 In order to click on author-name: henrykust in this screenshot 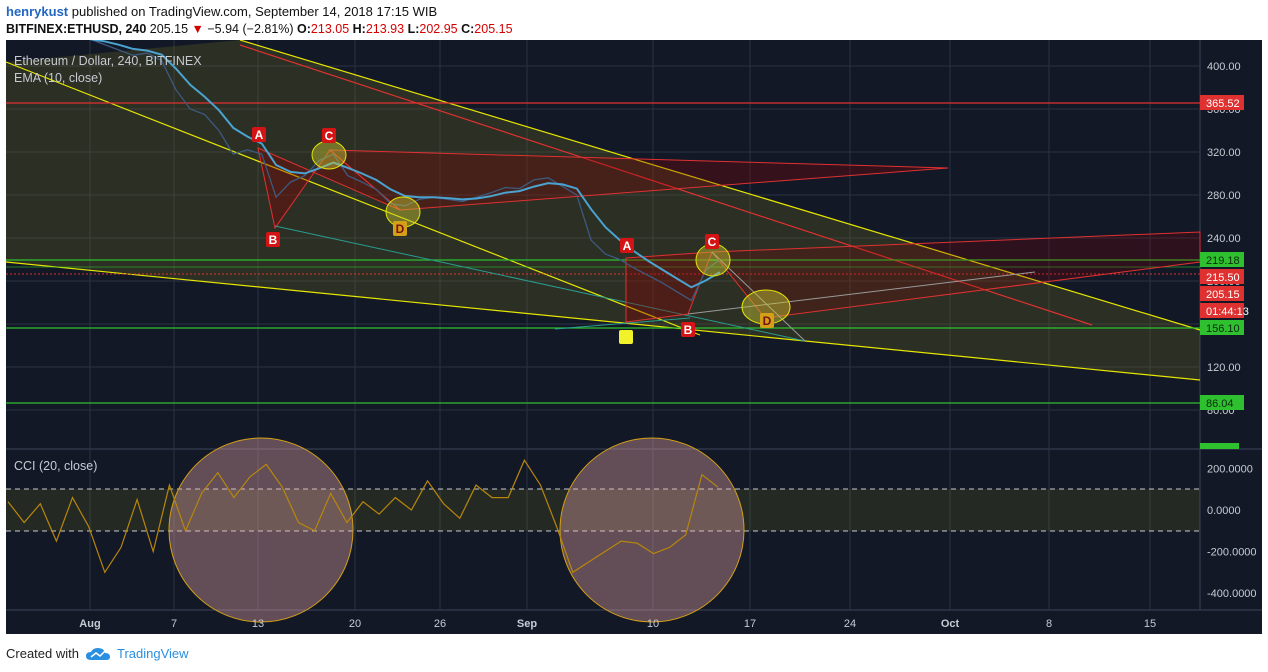, I will do `click(37, 11)`.